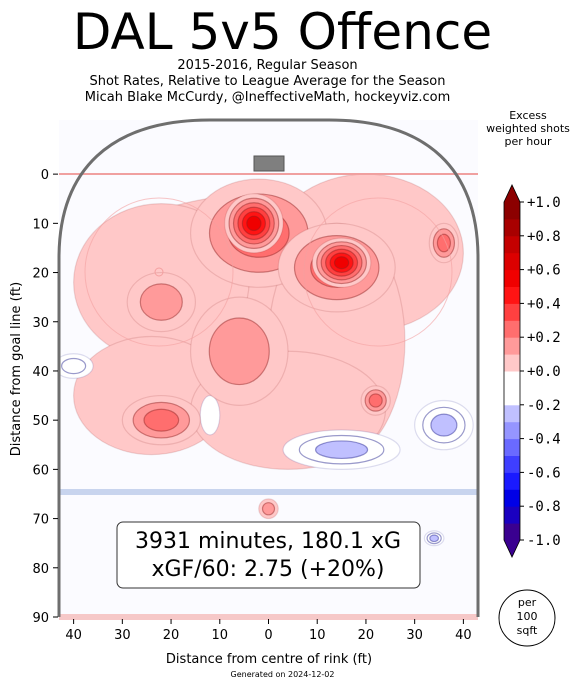 The height and width of the screenshot is (691, 581). What do you see at coordinates (40, 274) in the screenshot?
I see `y-tick-label: 20` at bounding box center [40, 274].